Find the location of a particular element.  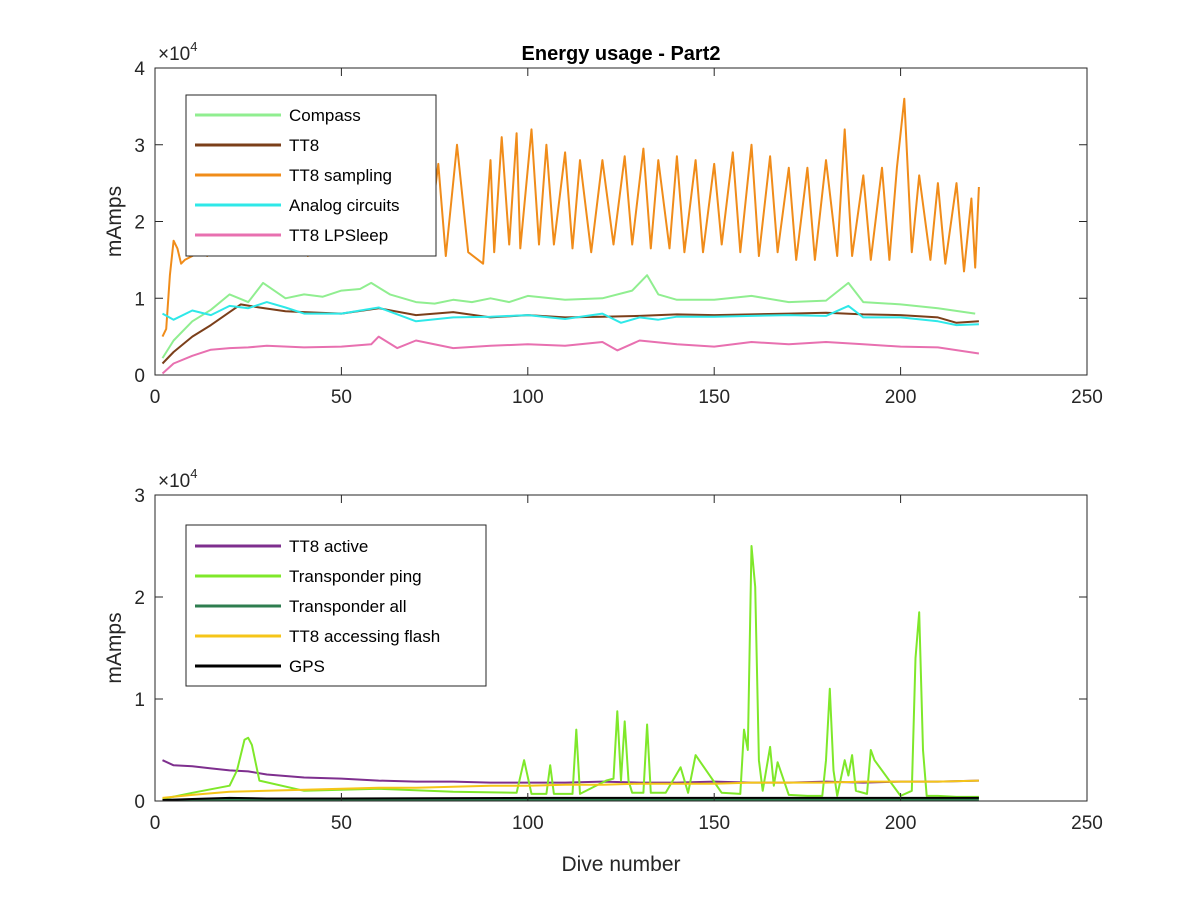

legend-entry-tt8-lpsleep: TT8 LPSleep is located at coordinates (338, 235).